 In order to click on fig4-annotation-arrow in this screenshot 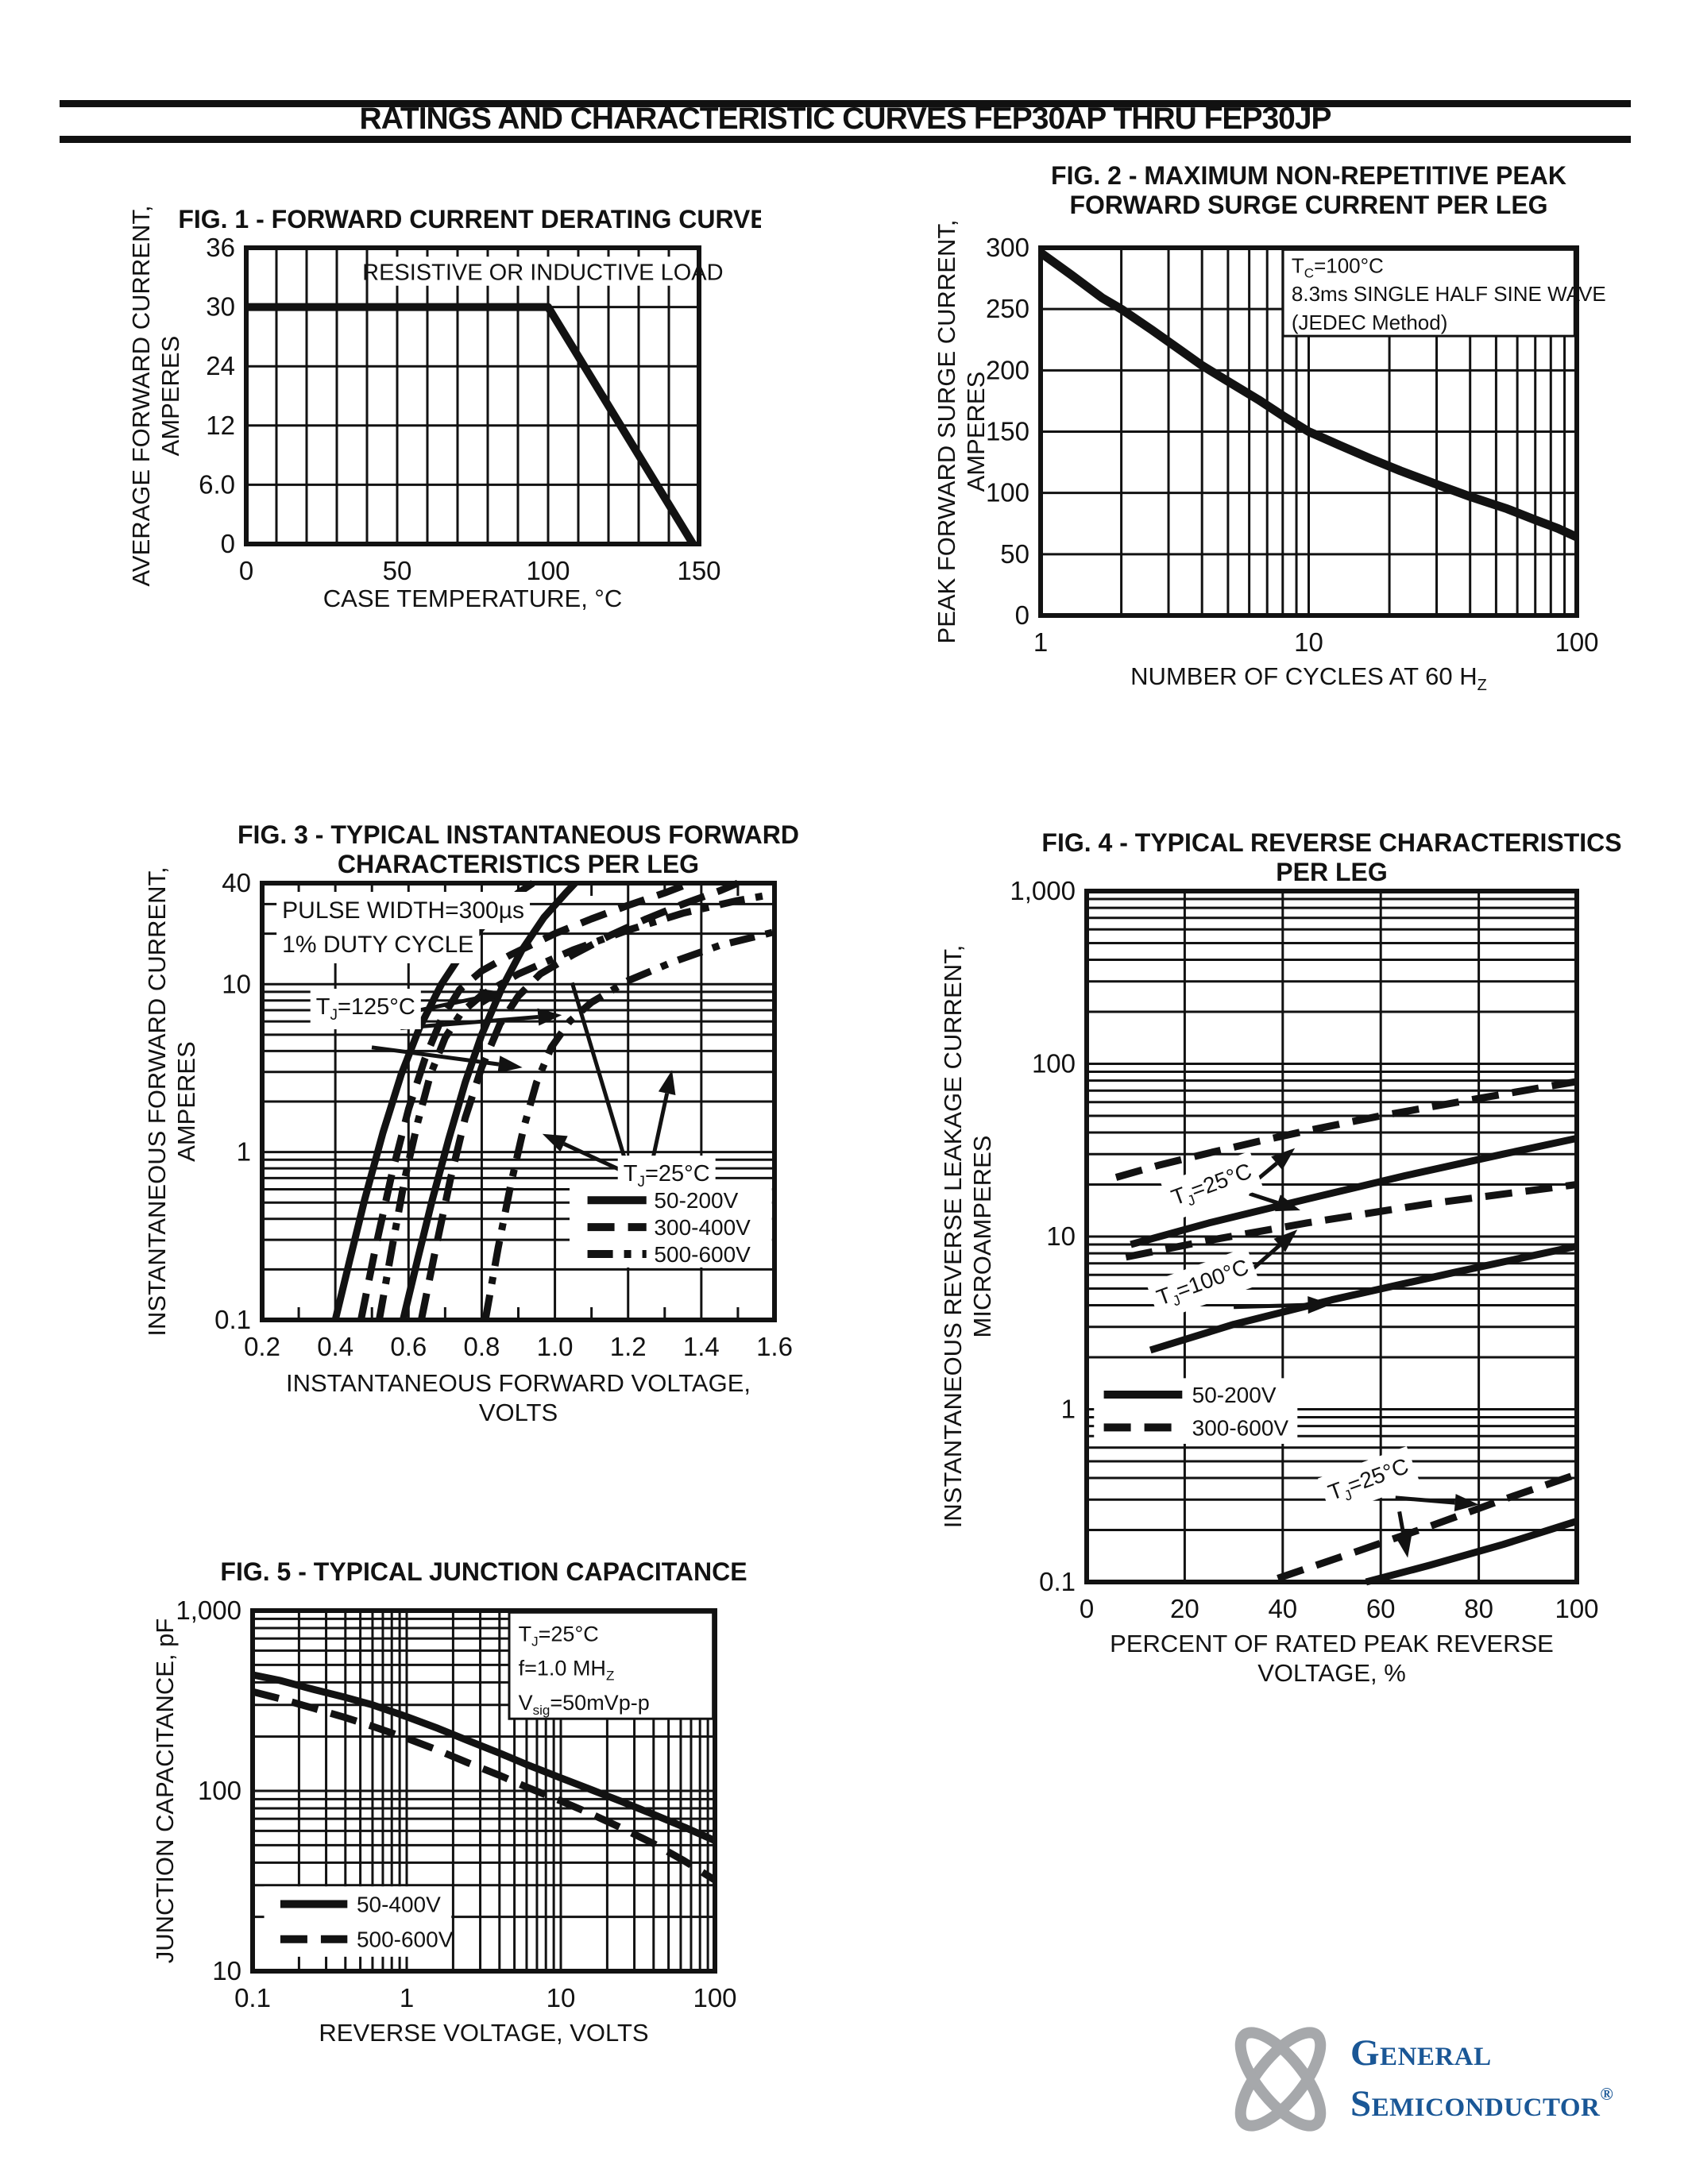, I will do `click(1425, 1500)`.